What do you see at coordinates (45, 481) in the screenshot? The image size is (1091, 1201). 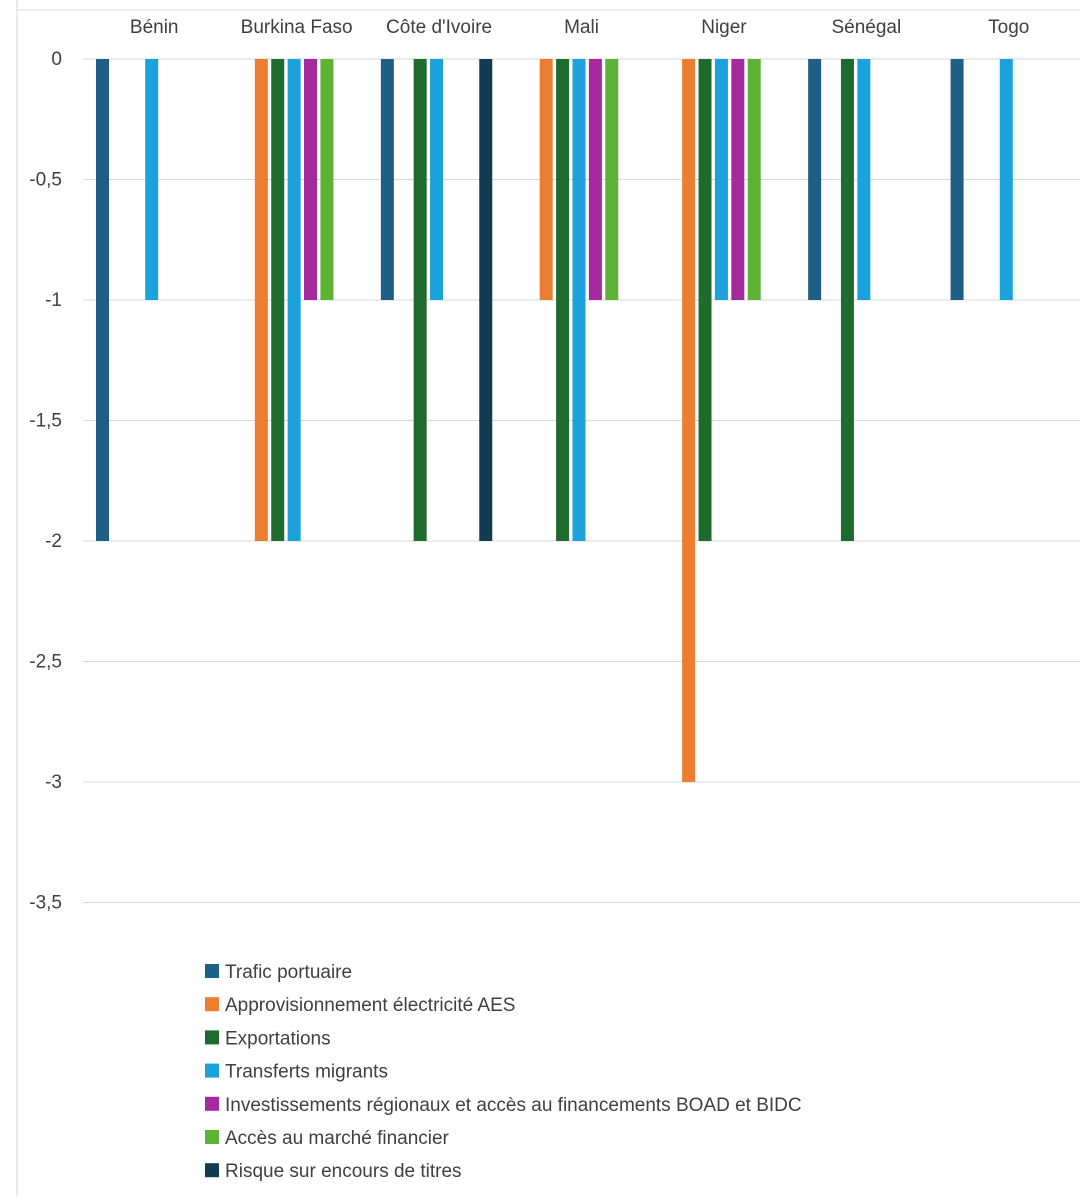 I see `y-axis-tick-labels: 0 -0,5 -1 -1,5 -2 -2,5 -3 -3,5` at bounding box center [45, 481].